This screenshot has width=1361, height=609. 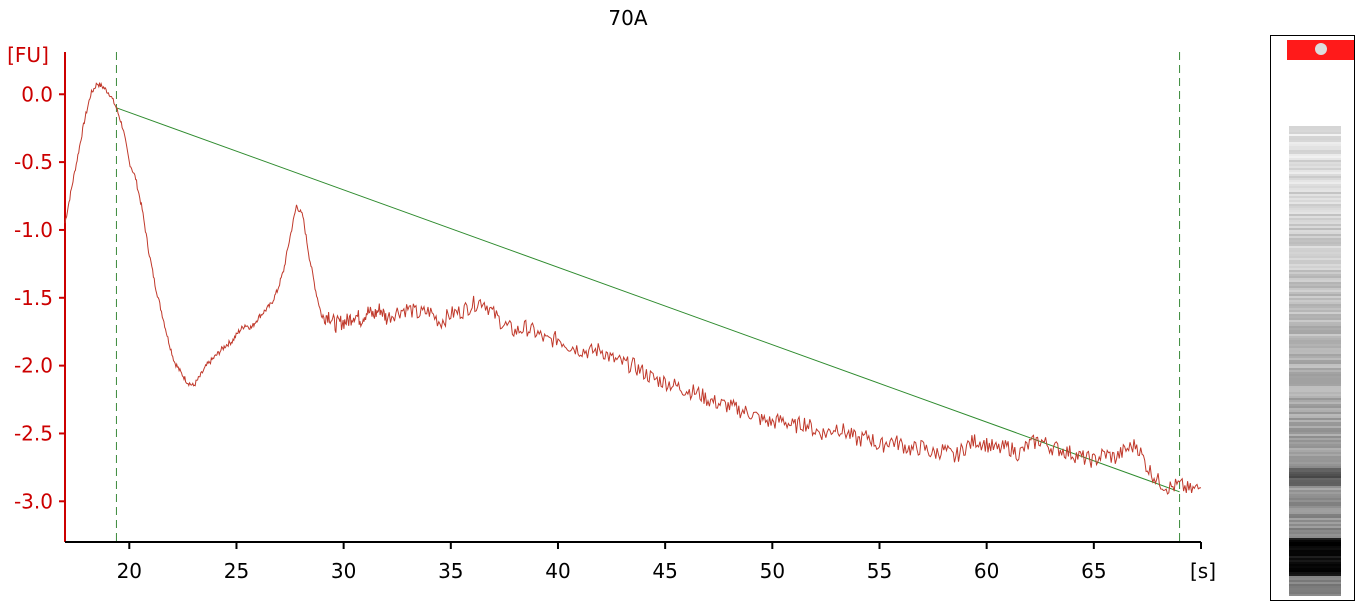 I want to click on x-tick-label: 20, so click(x=129, y=571).